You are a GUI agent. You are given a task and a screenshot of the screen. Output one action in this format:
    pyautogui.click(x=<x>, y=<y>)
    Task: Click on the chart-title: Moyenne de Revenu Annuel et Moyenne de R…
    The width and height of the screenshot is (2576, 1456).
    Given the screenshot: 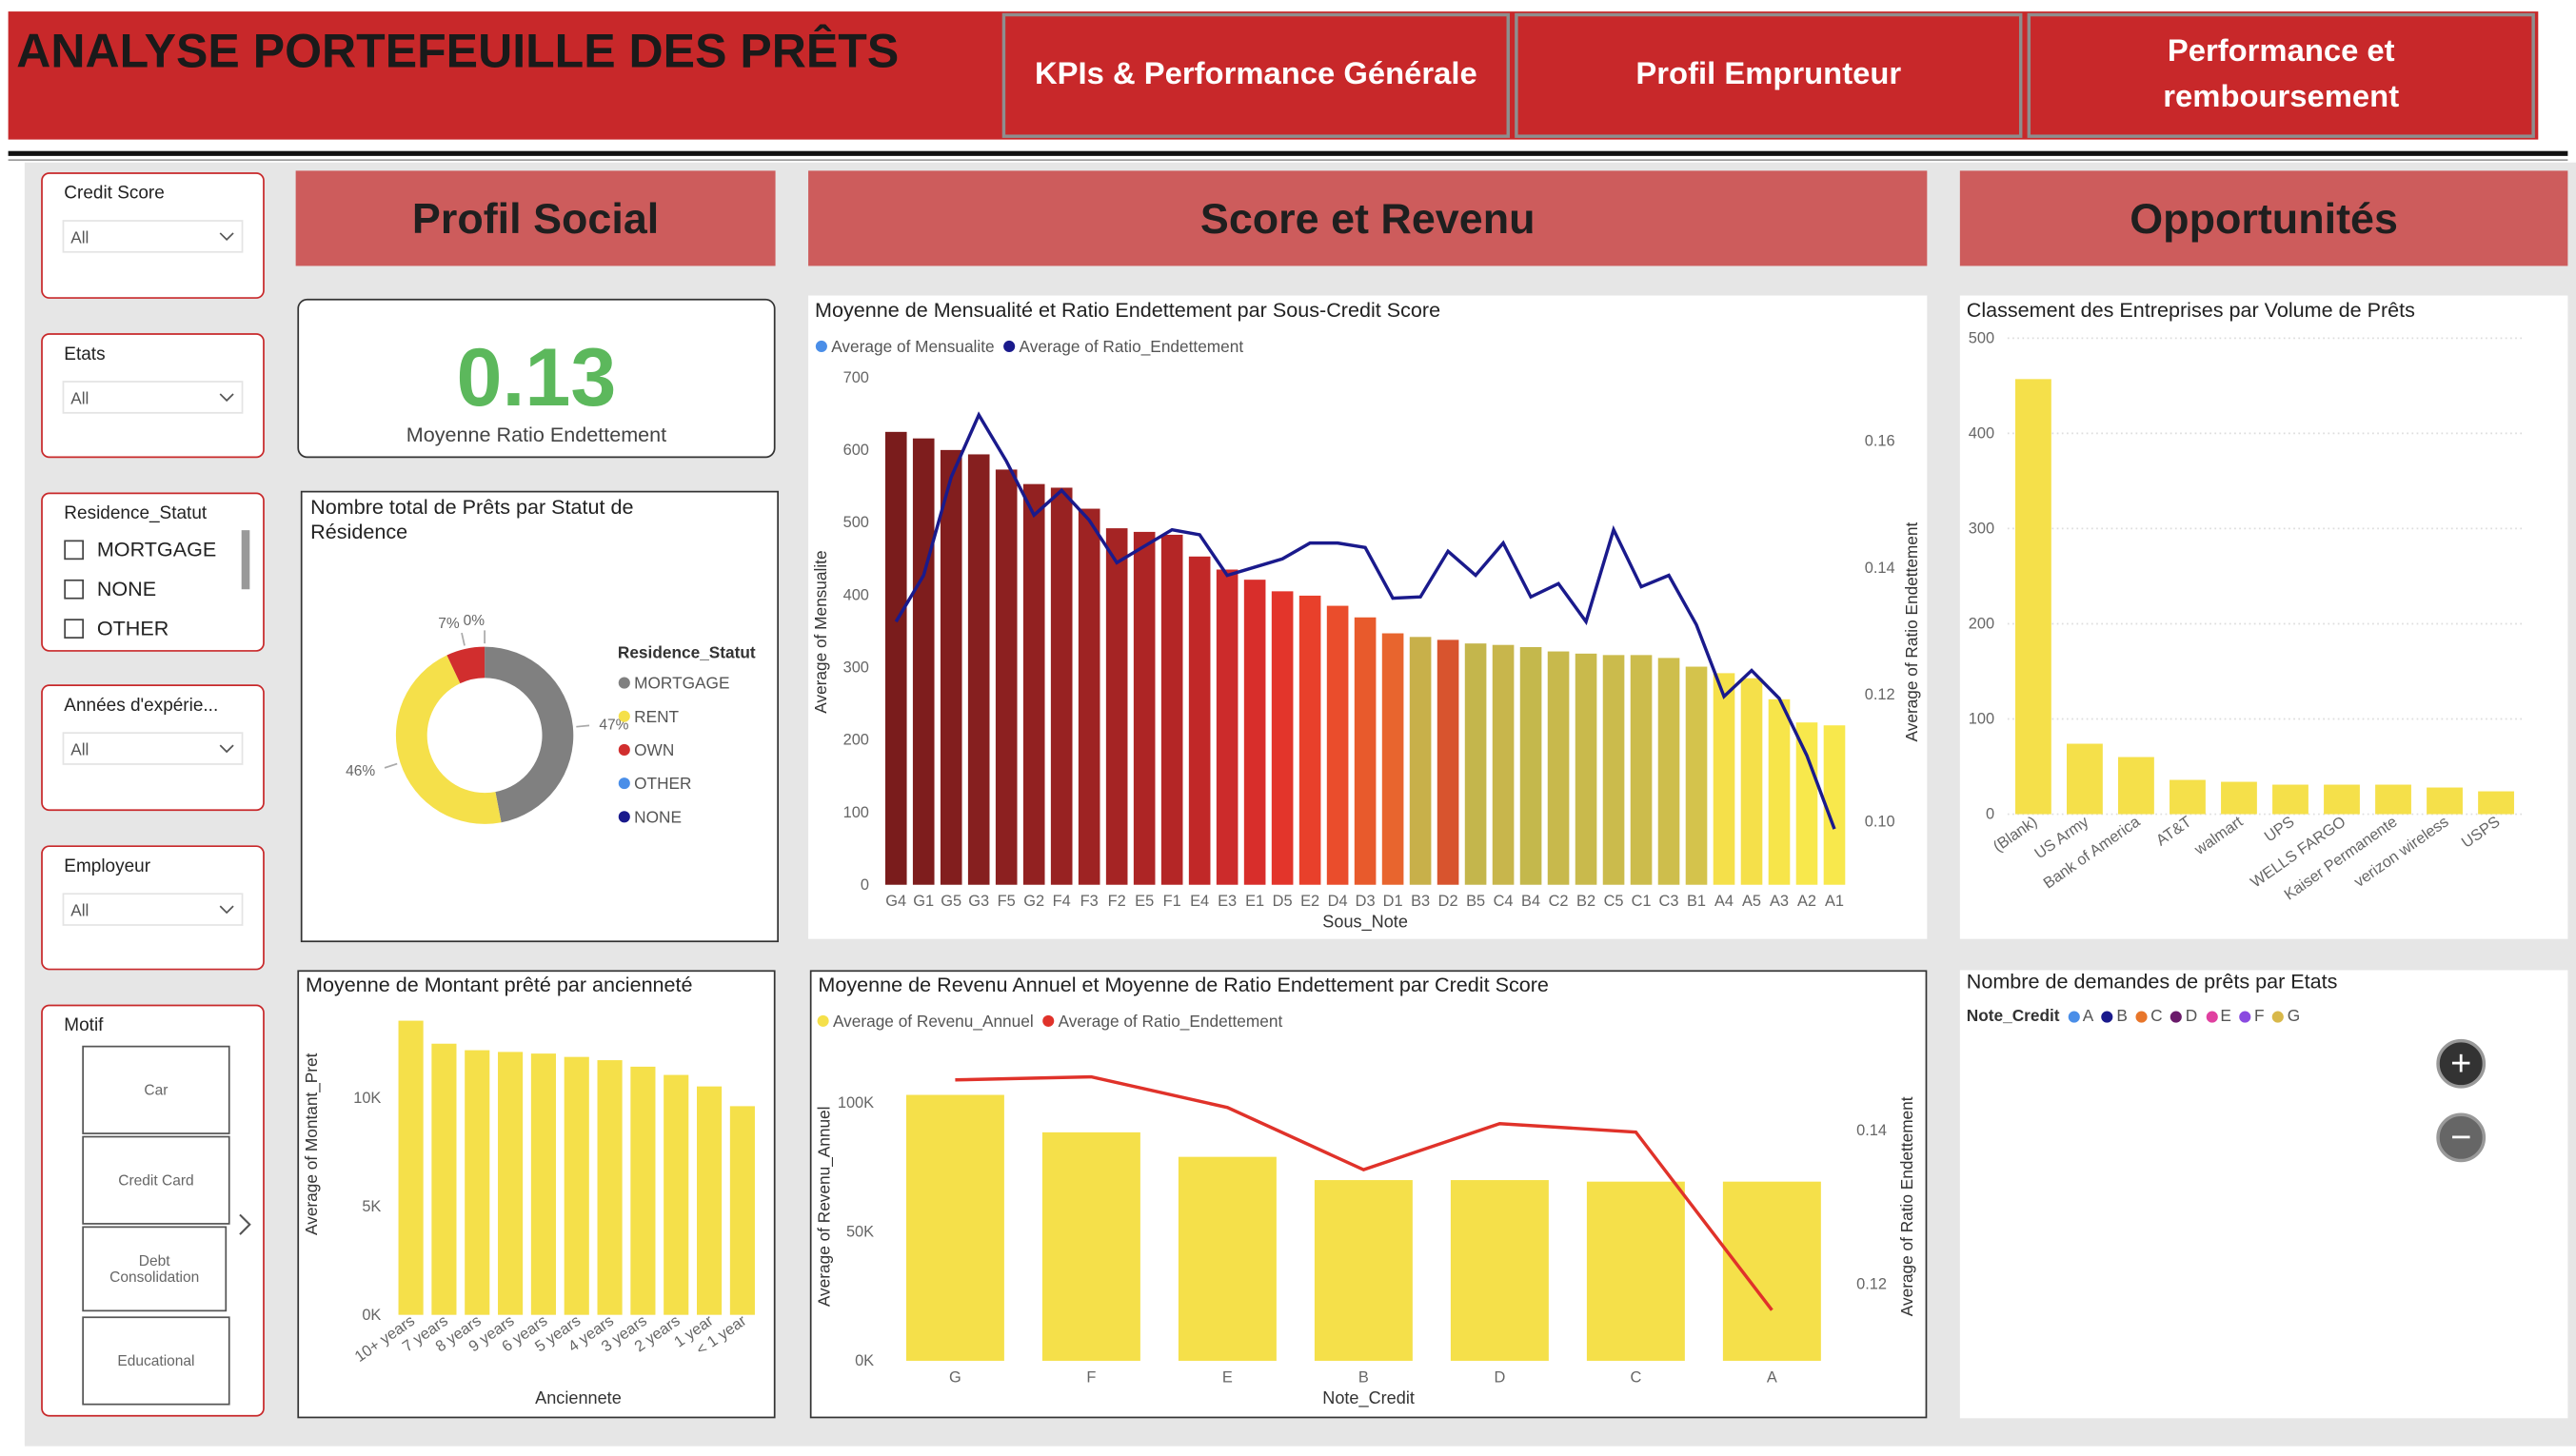 What is the action you would take?
    pyautogui.click(x=1183, y=985)
    